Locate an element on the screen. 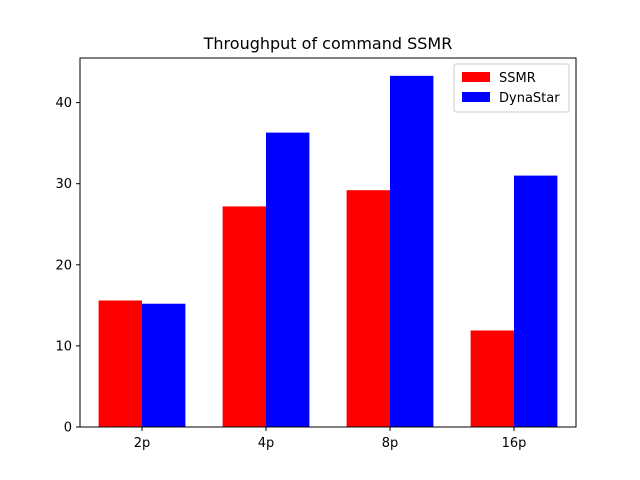 This screenshot has height=480, width=640. x-tick-label: 2p is located at coordinates (142, 443).